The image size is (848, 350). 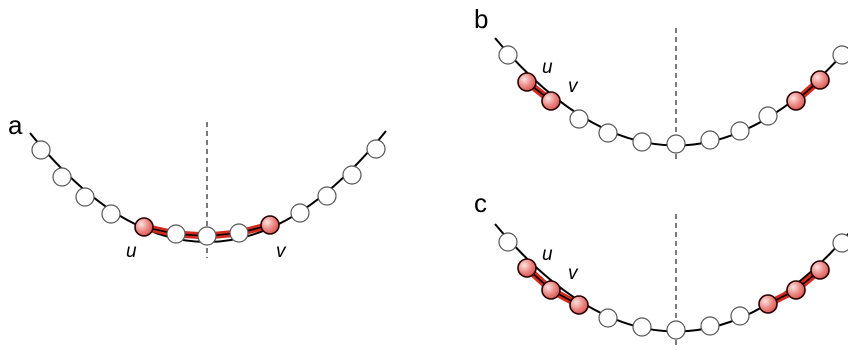 What do you see at coordinates (15, 125) in the screenshot?
I see `panel-letter-a: a` at bounding box center [15, 125].